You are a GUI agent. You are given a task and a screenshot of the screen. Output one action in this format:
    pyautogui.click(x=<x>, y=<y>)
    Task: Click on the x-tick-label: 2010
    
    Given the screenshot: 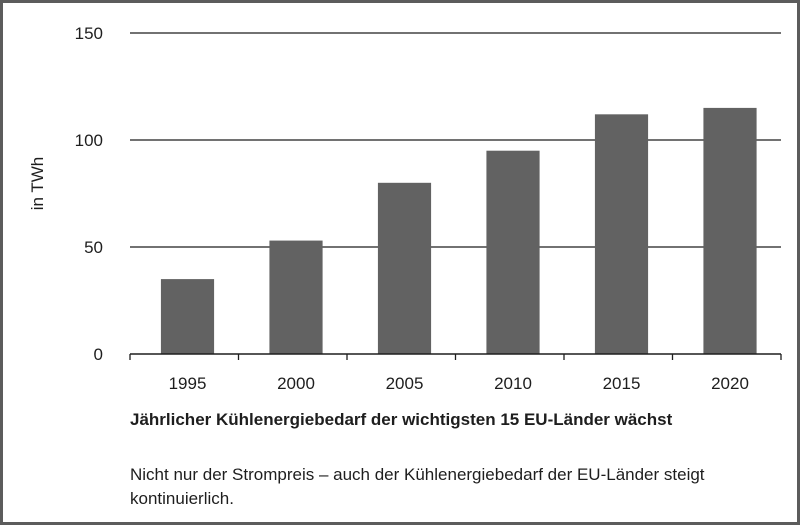 What is the action you would take?
    pyautogui.click(x=513, y=383)
    